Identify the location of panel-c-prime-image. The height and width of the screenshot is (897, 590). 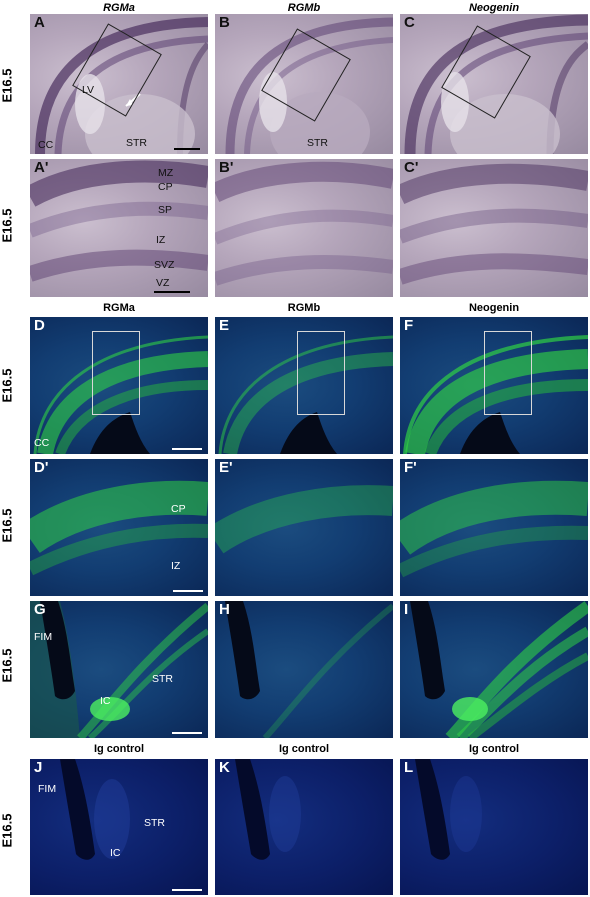
(494, 224).